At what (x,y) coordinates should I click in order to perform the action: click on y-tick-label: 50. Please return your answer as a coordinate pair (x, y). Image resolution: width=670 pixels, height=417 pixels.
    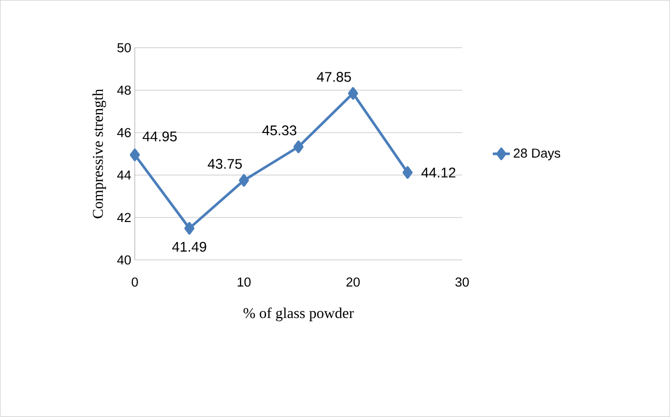
    Looking at the image, I should click on (124, 47).